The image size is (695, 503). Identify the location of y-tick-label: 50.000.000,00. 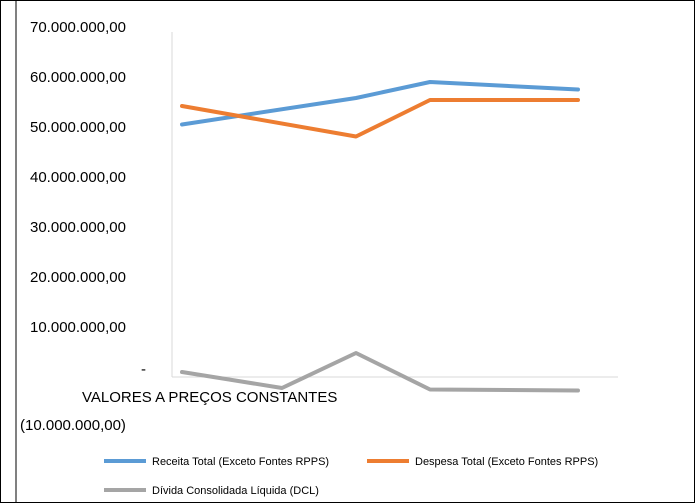
(78, 127).